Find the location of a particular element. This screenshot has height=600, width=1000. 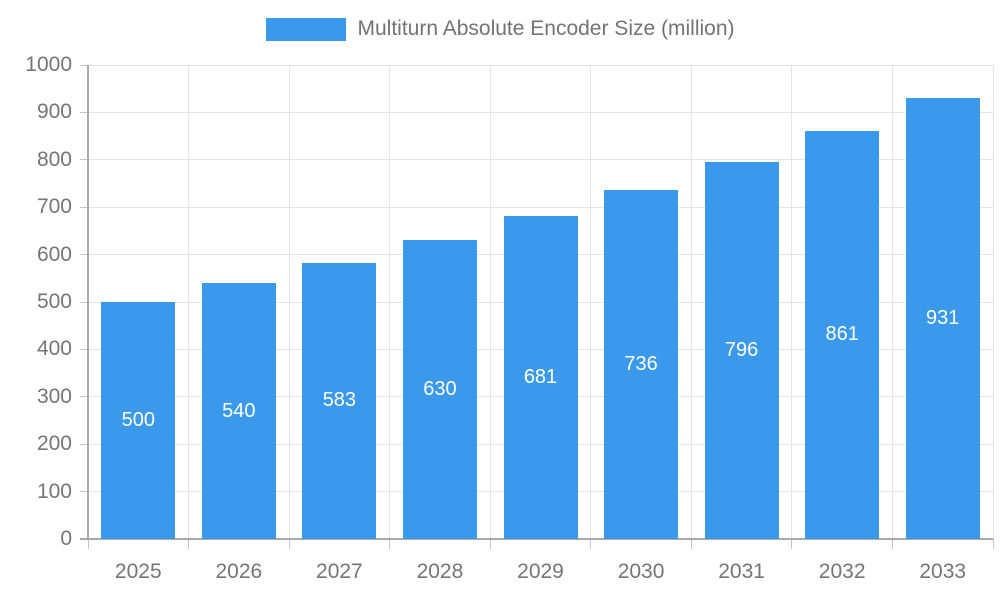

x-tick-label: 2030 is located at coordinates (641, 571).